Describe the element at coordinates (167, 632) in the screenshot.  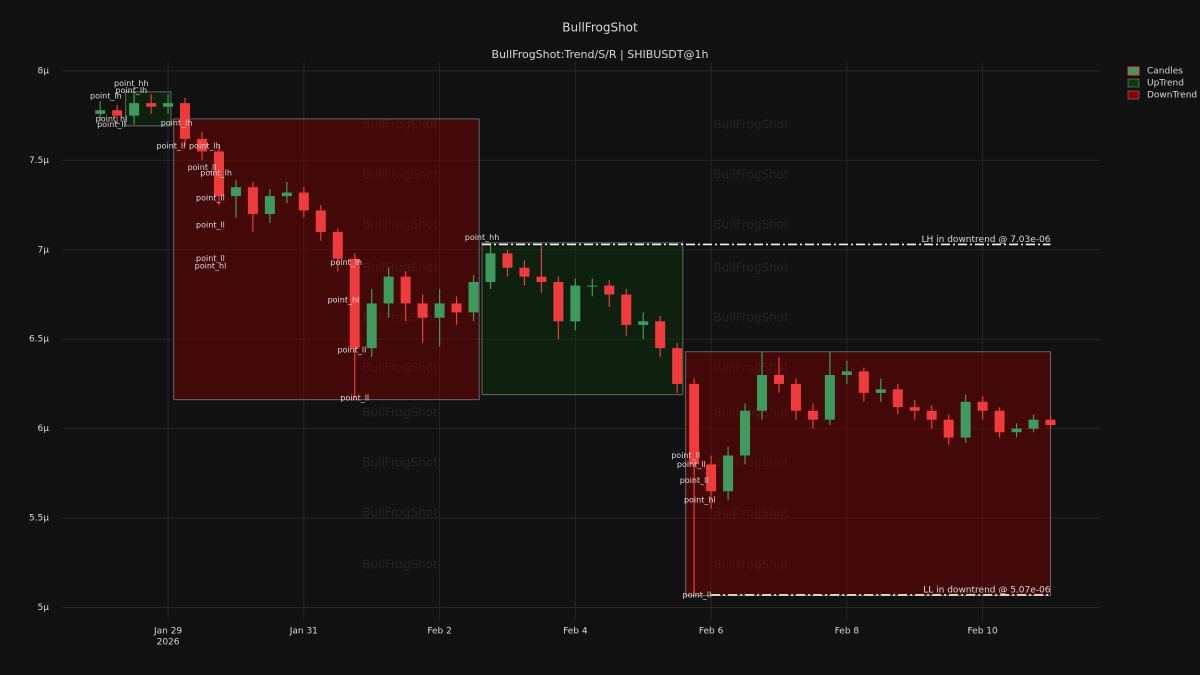
I see `x-tick-label: Jan 29` at that location.